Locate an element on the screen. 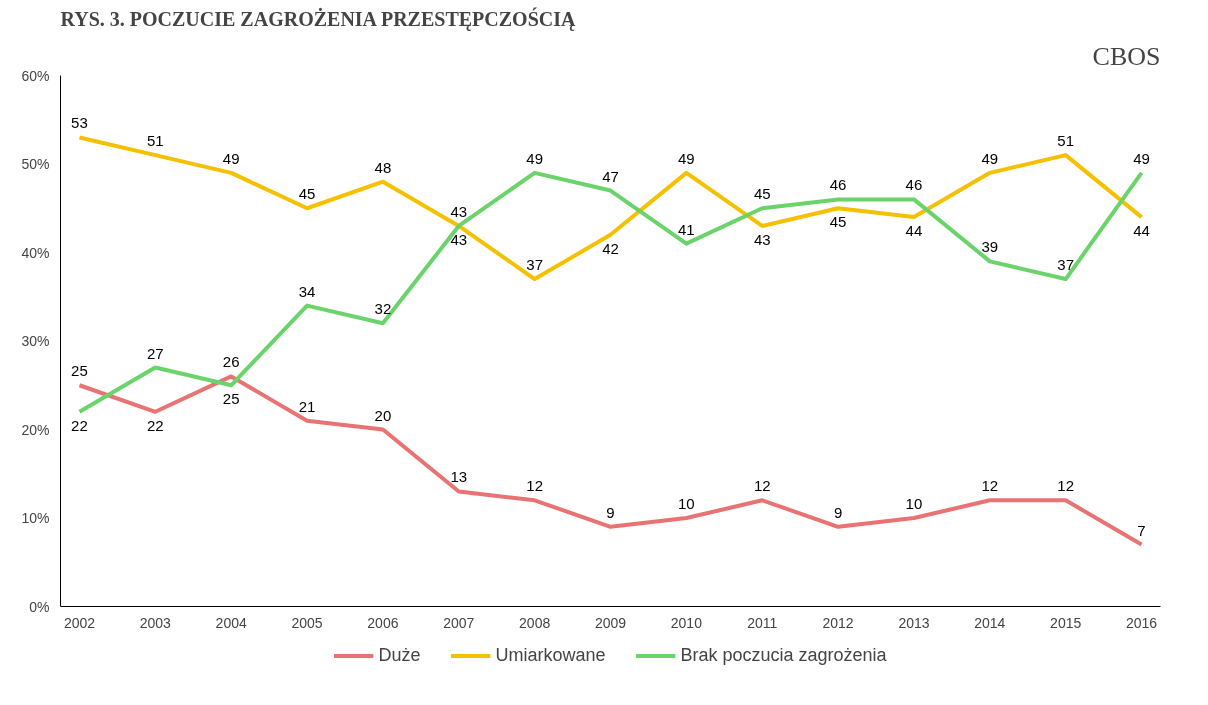  data-label: 39 is located at coordinates (990, 247).